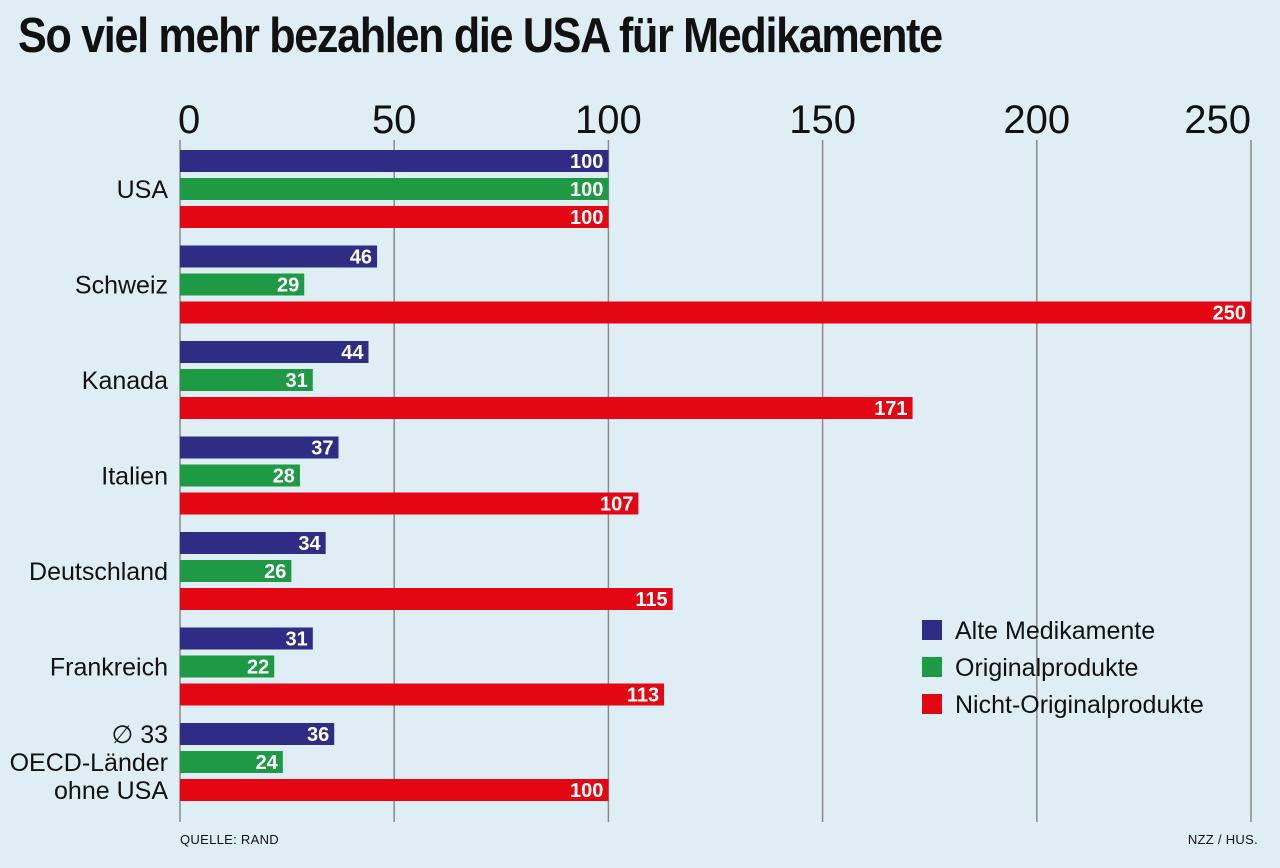  Describe the element at coordinates (139, 735) in the screenshot. I see `category-label: ∅ 33` at that location.